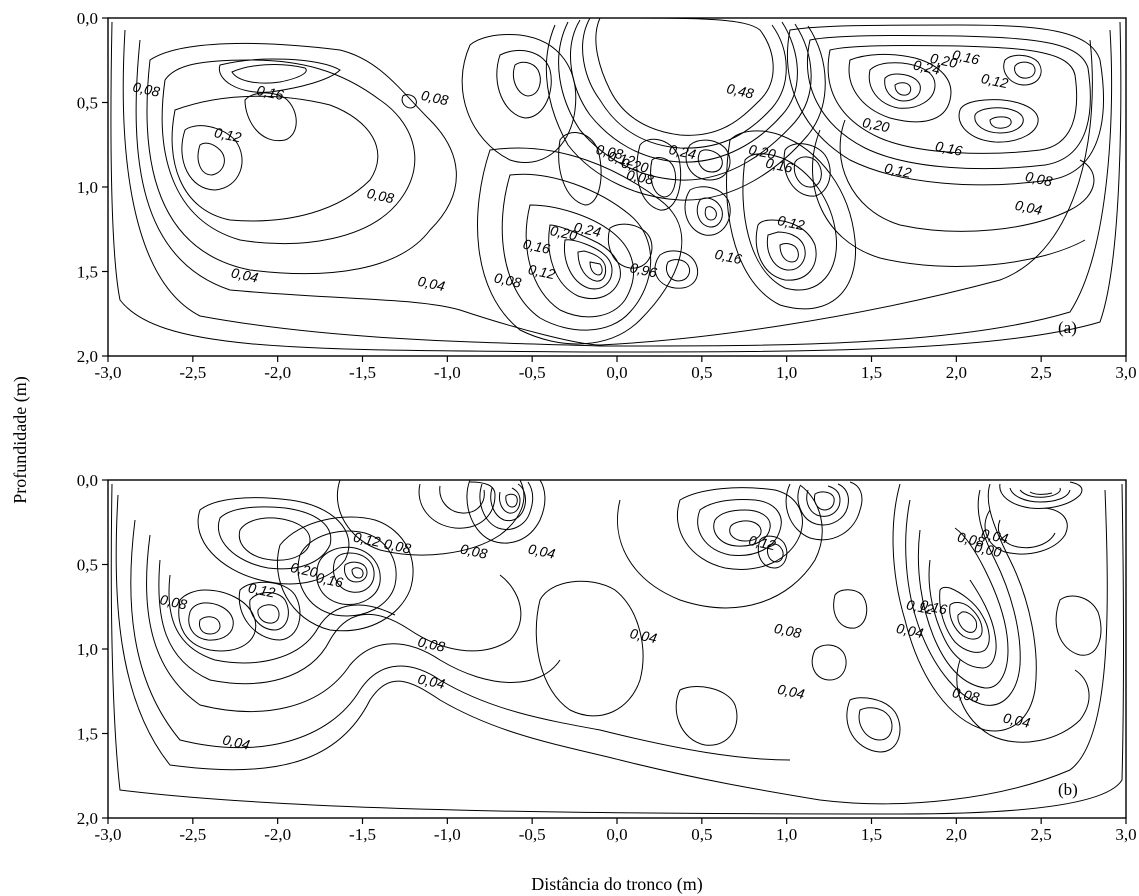  Describe the element at coordinates (988, 549) in the screenshot. I see `contour-label: 0,00` at that location.